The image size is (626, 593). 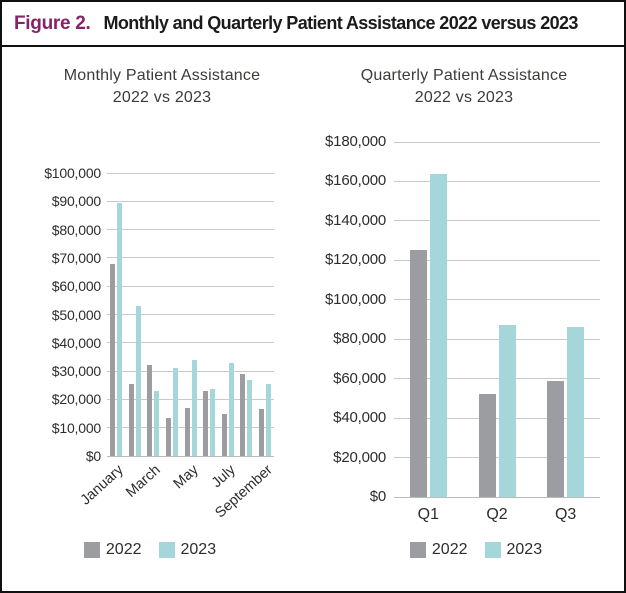 I want to click on quarterly-y-axis-label: $160,000, so click(x=355, y=181).